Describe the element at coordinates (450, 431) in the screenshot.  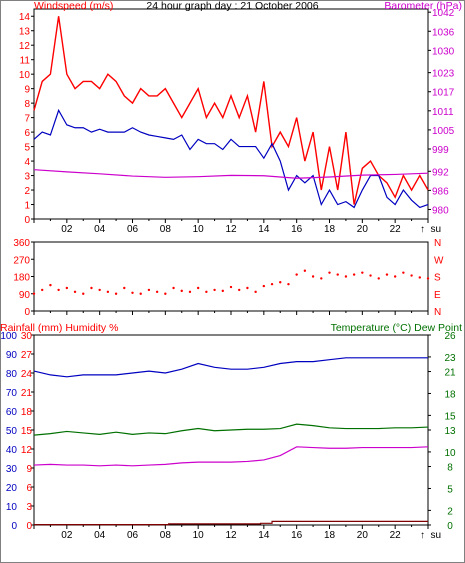
I see `y2-tick-label: 13` at that location.